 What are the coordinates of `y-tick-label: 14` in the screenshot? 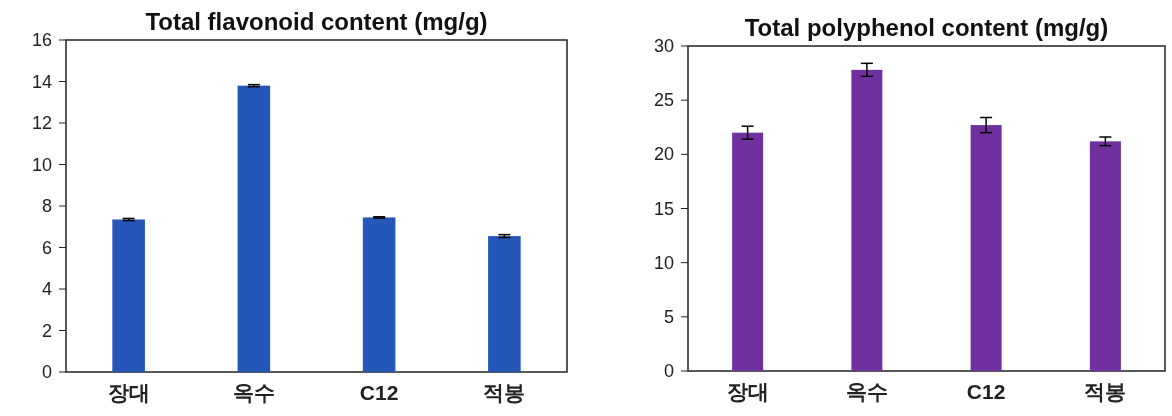 It's located at (41, 81).